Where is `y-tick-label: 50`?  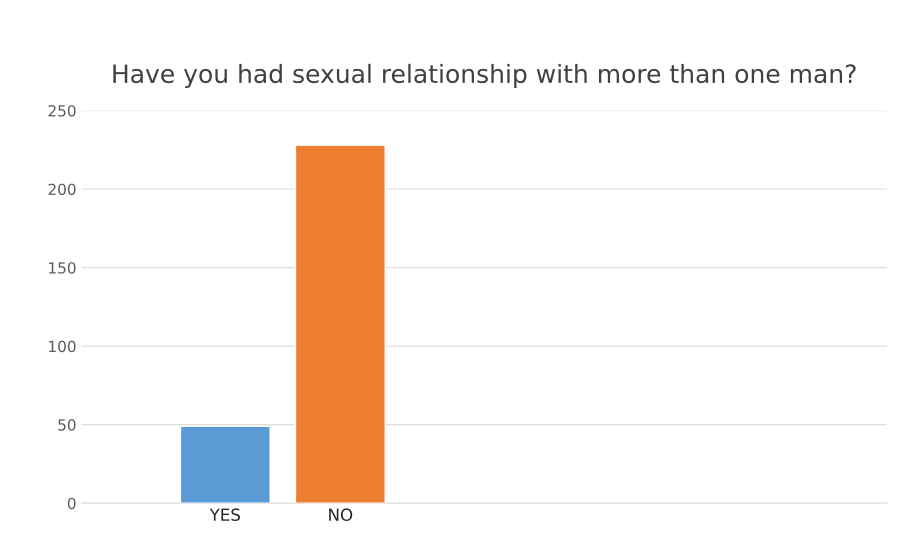
y-tick-label: 50 is located at coordinates (67, 425).